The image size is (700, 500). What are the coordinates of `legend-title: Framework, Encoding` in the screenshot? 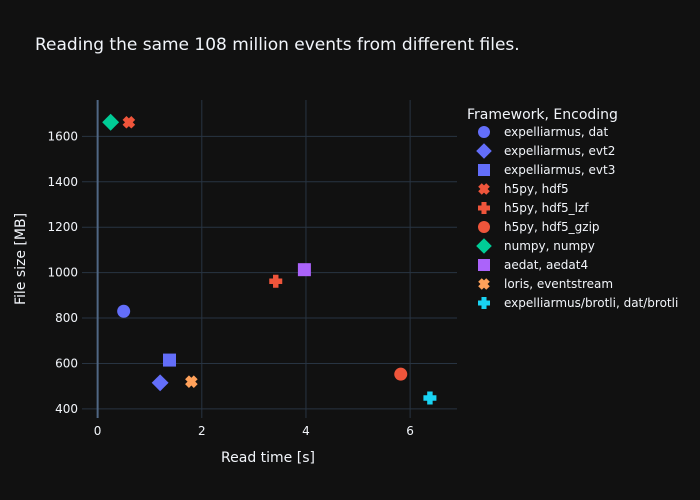 It's located at (542, 115).